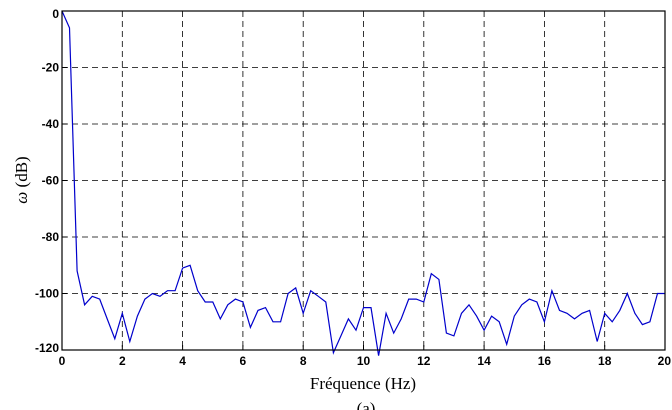 This screenshot has height=410, width=672. What do you see at coordinates (62, 361) in the screenshot?
I see `x-tick-label: 0` at bounding box center [62, 361].